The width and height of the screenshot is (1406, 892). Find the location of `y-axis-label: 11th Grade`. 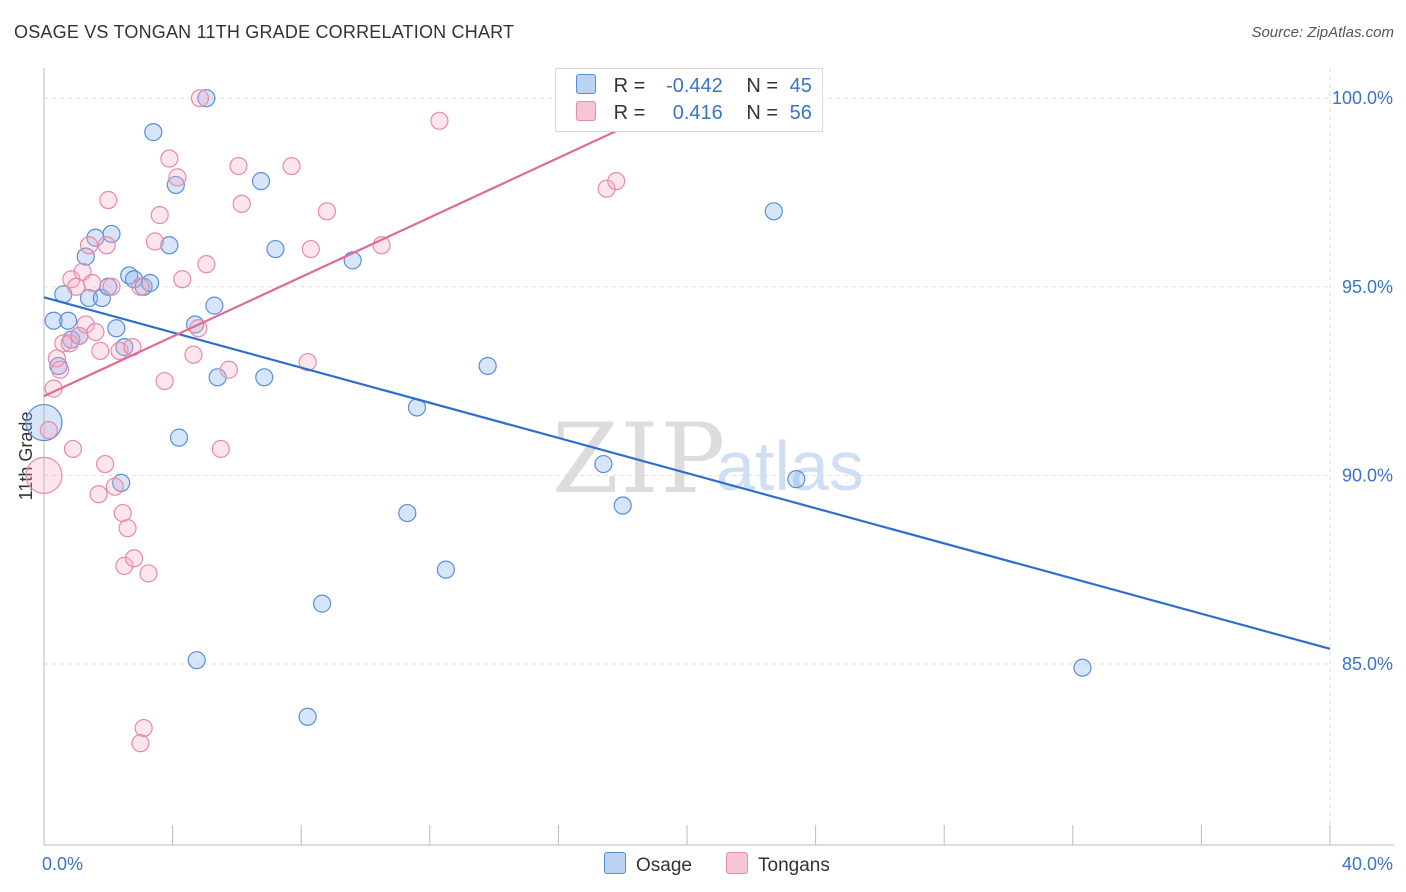

y-axis-label: 11th Grade is located at coordinates (26, 456).